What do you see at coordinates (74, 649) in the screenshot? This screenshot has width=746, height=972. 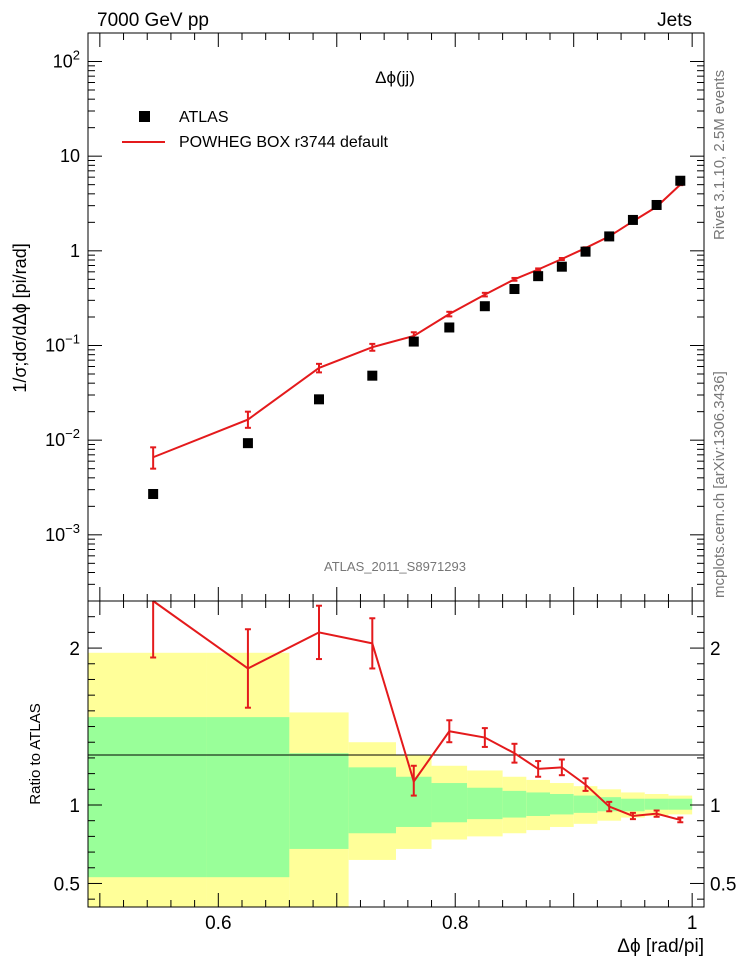 I see `ratio-y-tick-label-left: 2` at bounding box center [74, 649].